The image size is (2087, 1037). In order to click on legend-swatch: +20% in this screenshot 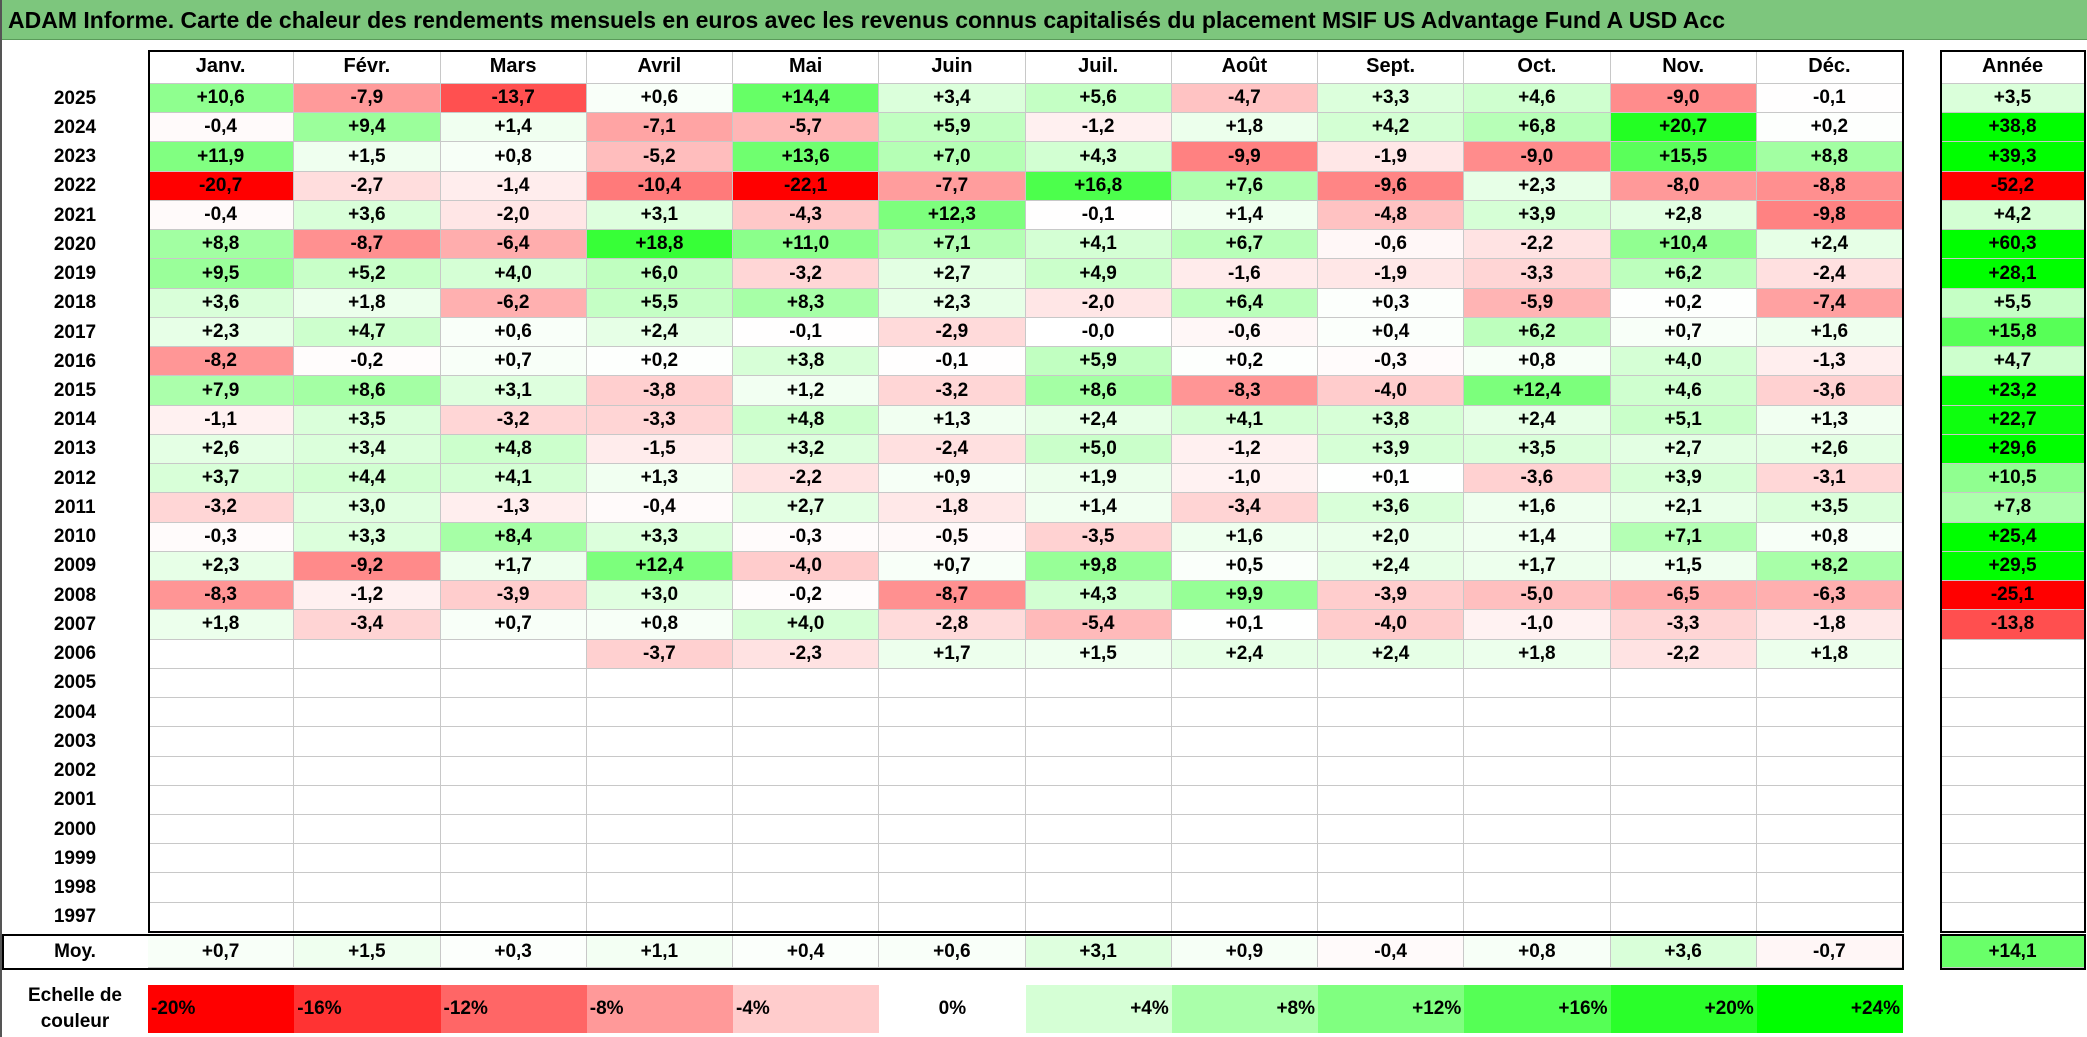, I will do `click(1683, 1009)`.